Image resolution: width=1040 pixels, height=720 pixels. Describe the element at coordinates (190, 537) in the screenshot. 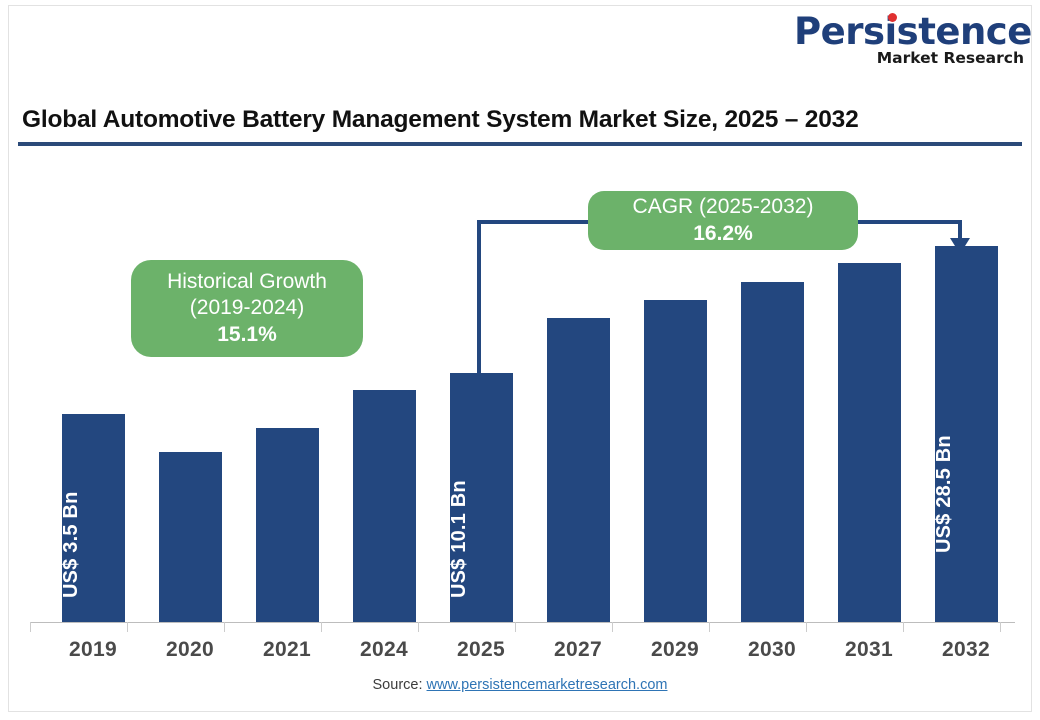

I see `bar-2020` at that location.